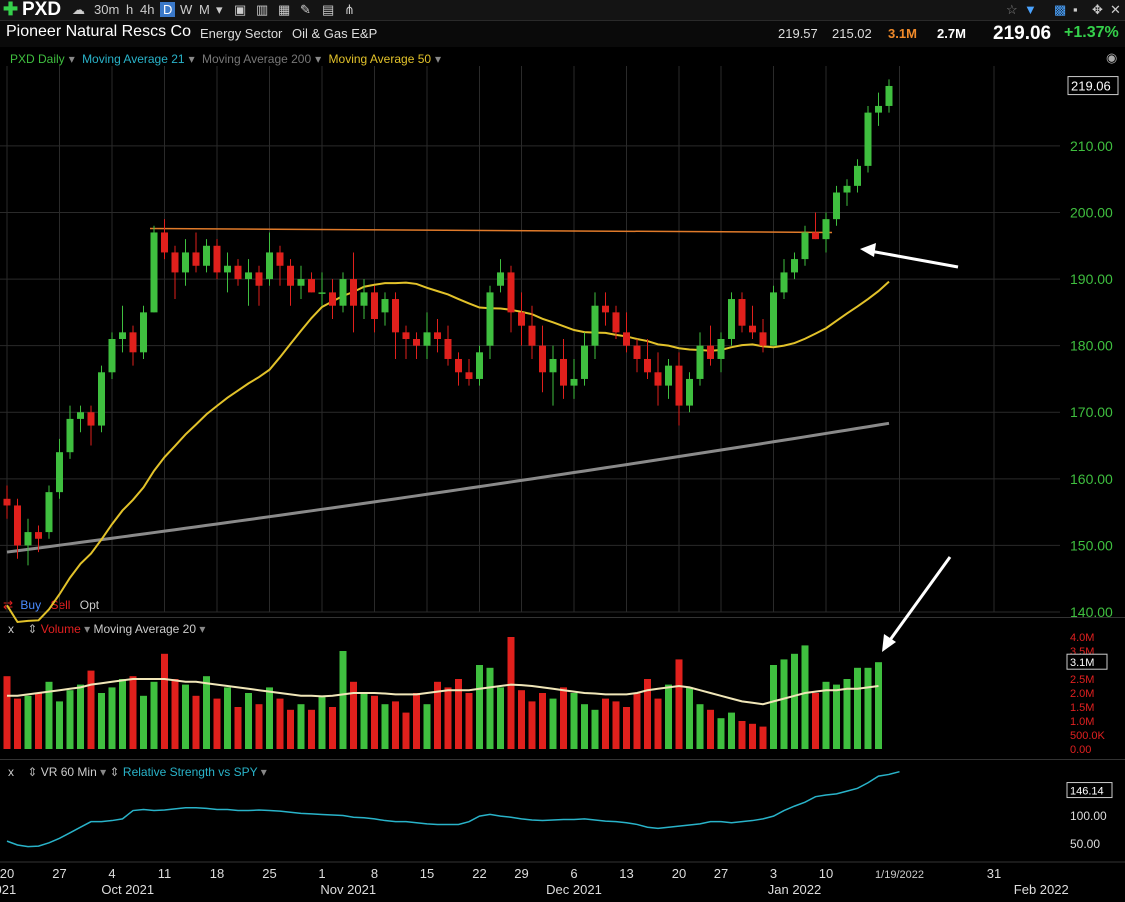 This screenshot has width=1125, height=902. What do you see at coordinates (1091, 545) in the screenshot?
I see `price-axis-tick: 150.00` at bounding box center [1091, 545].